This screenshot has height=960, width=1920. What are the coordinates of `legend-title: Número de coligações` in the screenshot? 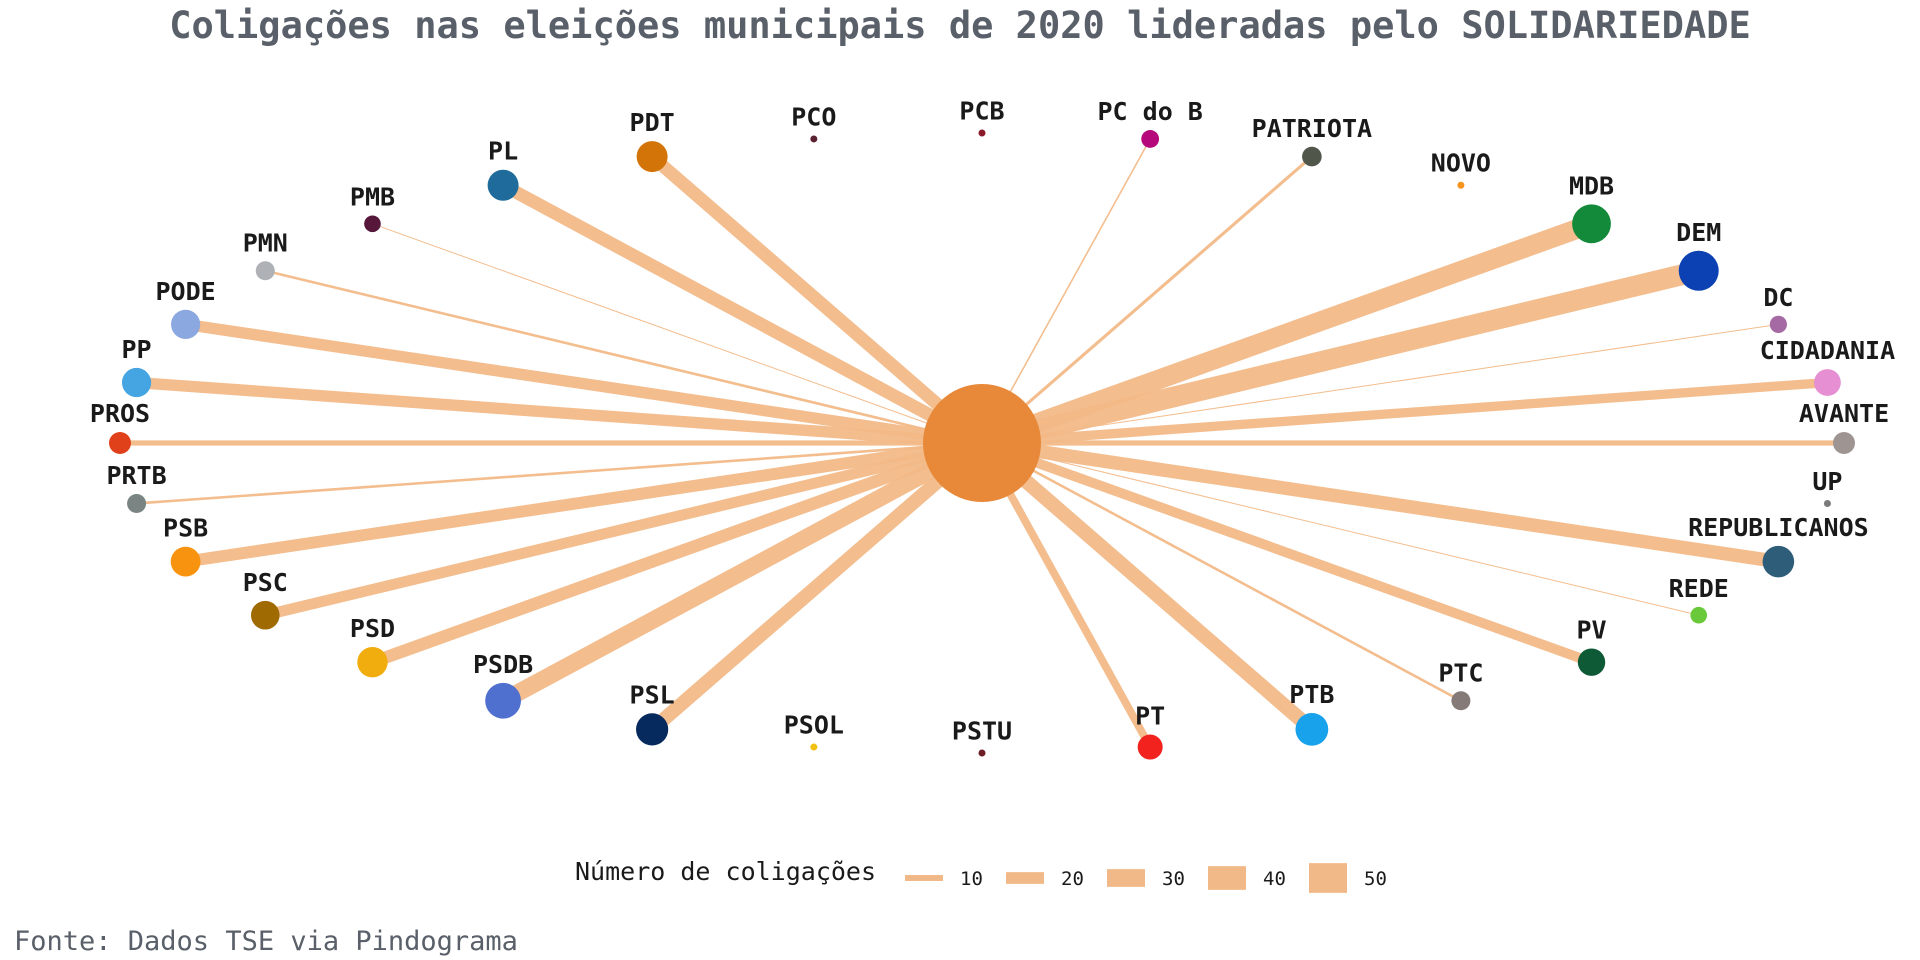 It's located at (725, 871).